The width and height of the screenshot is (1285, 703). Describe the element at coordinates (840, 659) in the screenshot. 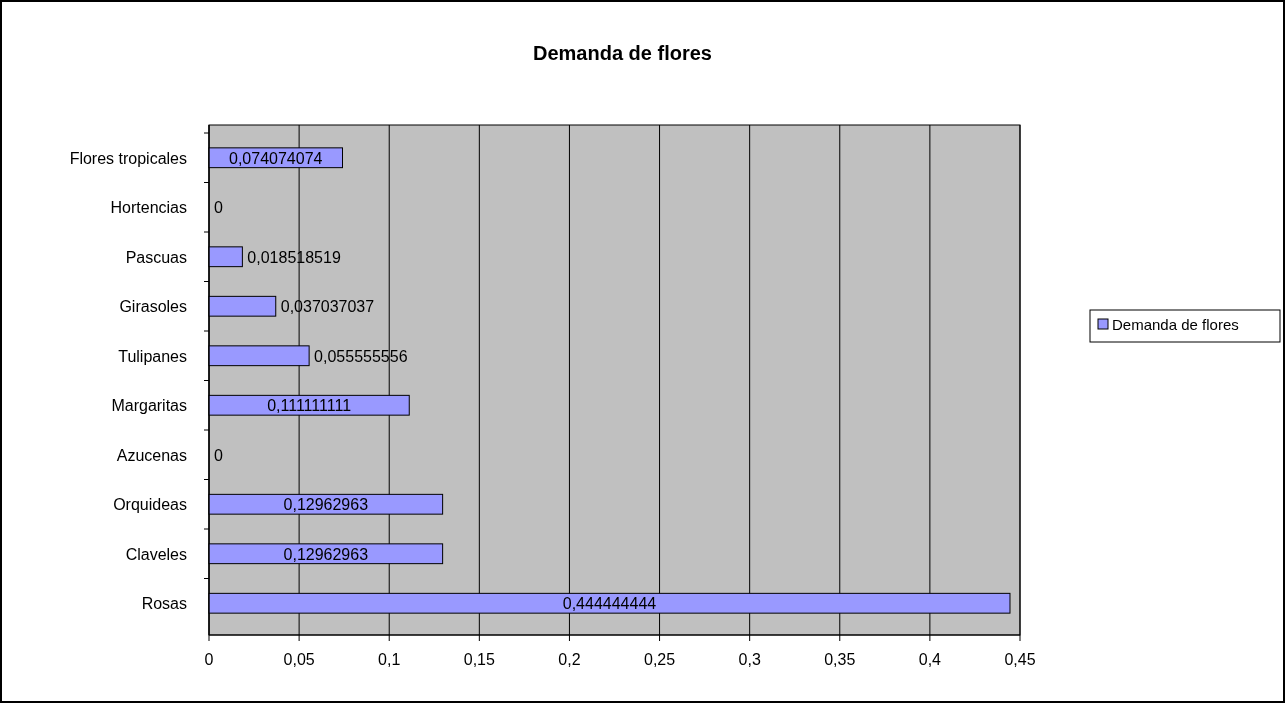

I see `x-tick-label: 0,35` at that location.